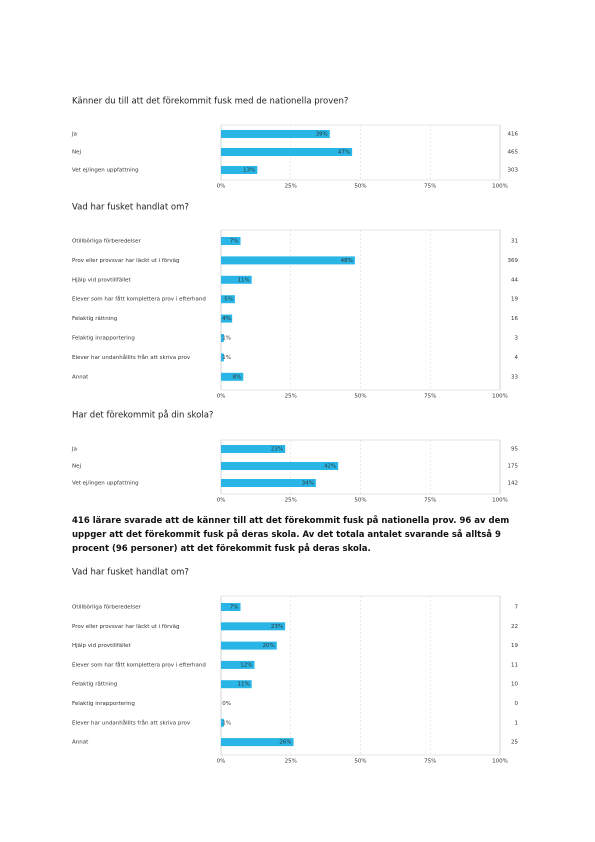 The height and width of the screenshot is (842, 595). I want to click on count-label: 1, so click(517, 723).